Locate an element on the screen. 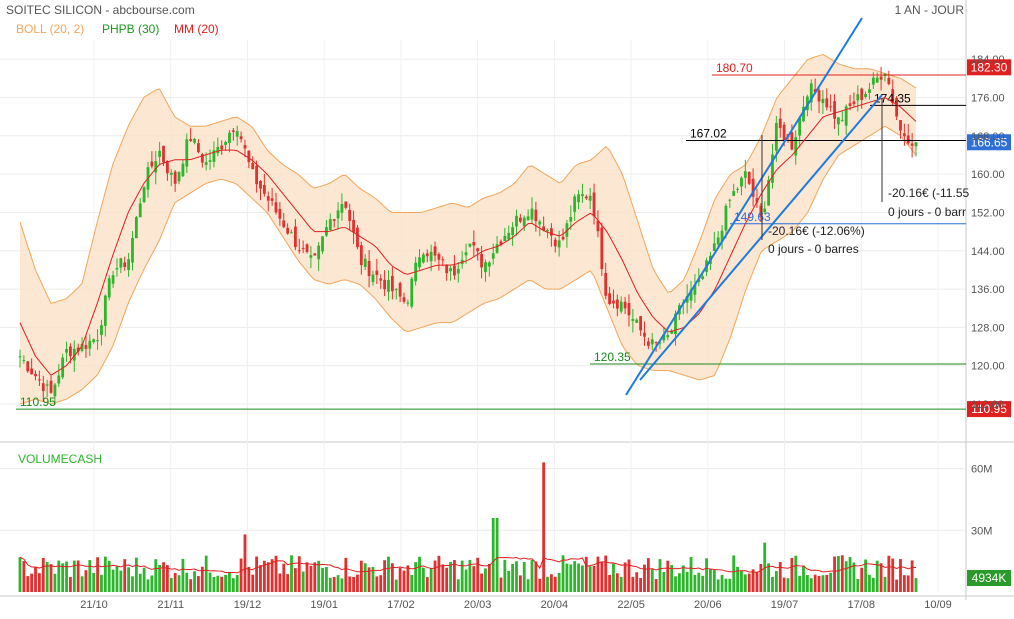 This screenshot has width=1014, height=619. time-tick-label: 19/07 is located at coordinates (785, 605).